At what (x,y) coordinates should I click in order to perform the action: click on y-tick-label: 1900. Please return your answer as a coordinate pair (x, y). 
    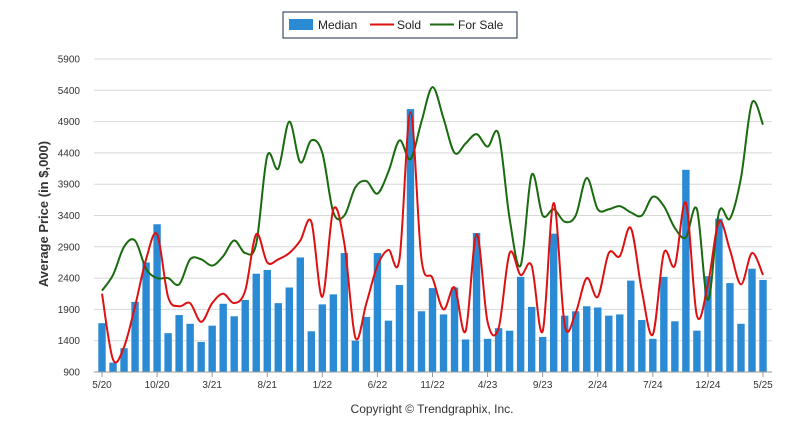
    Looking at the image, I should click on (69, 310).